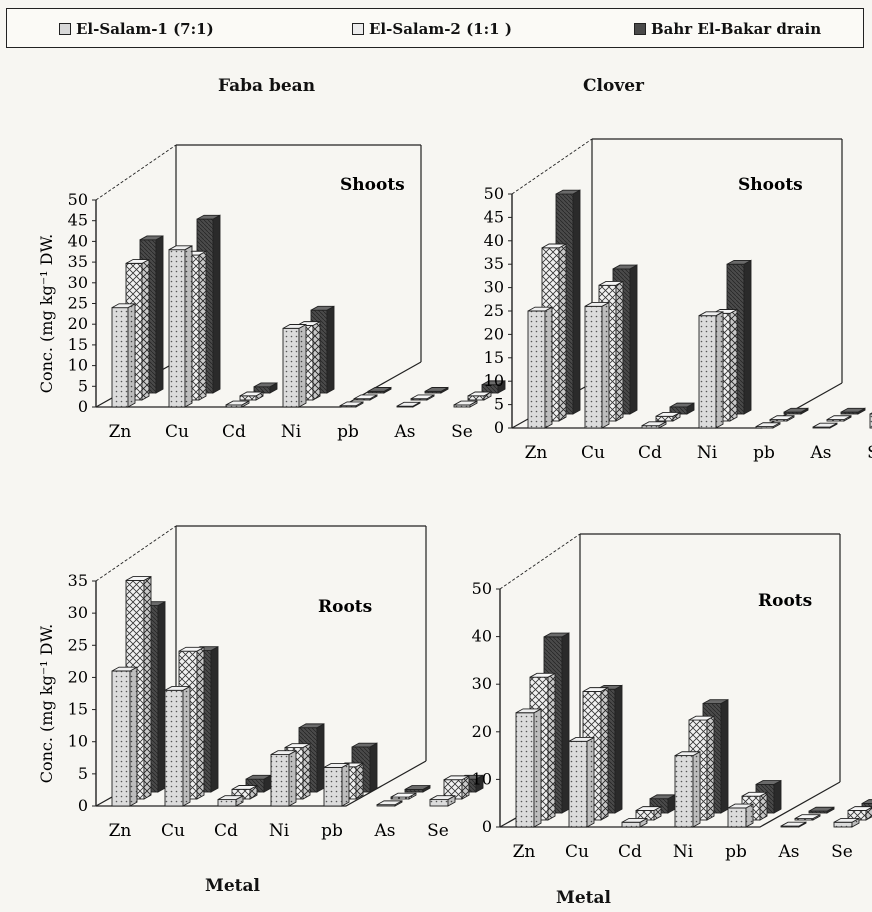 The width and height of the screenshot is (872, 912). I want to click on y-tick-label: 30, so click(78, 282).